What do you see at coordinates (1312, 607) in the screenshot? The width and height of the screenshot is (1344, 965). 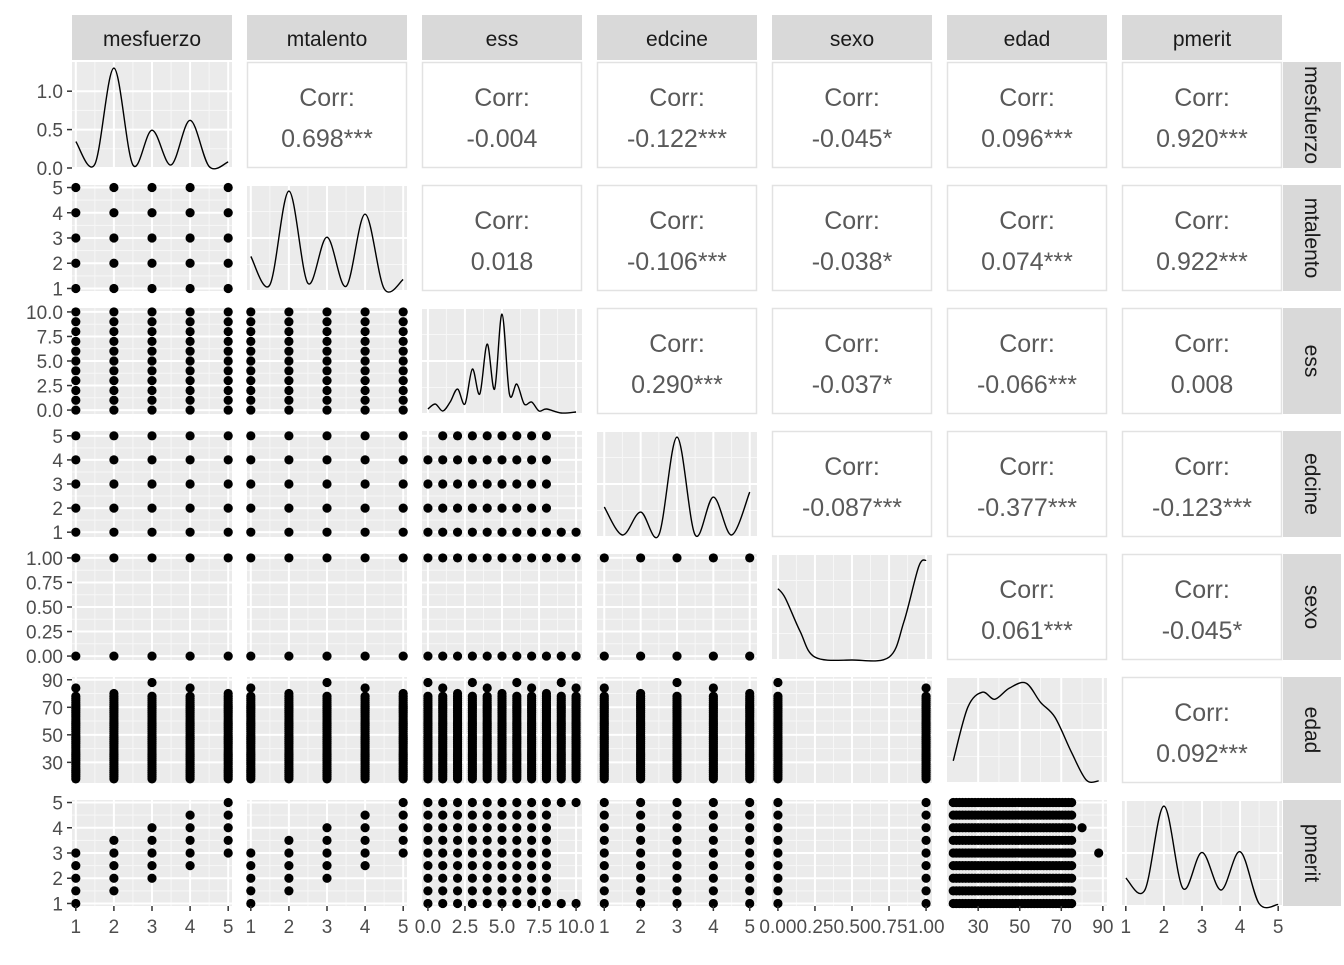 I see `row-strip` at bounding box center [1312, 607].